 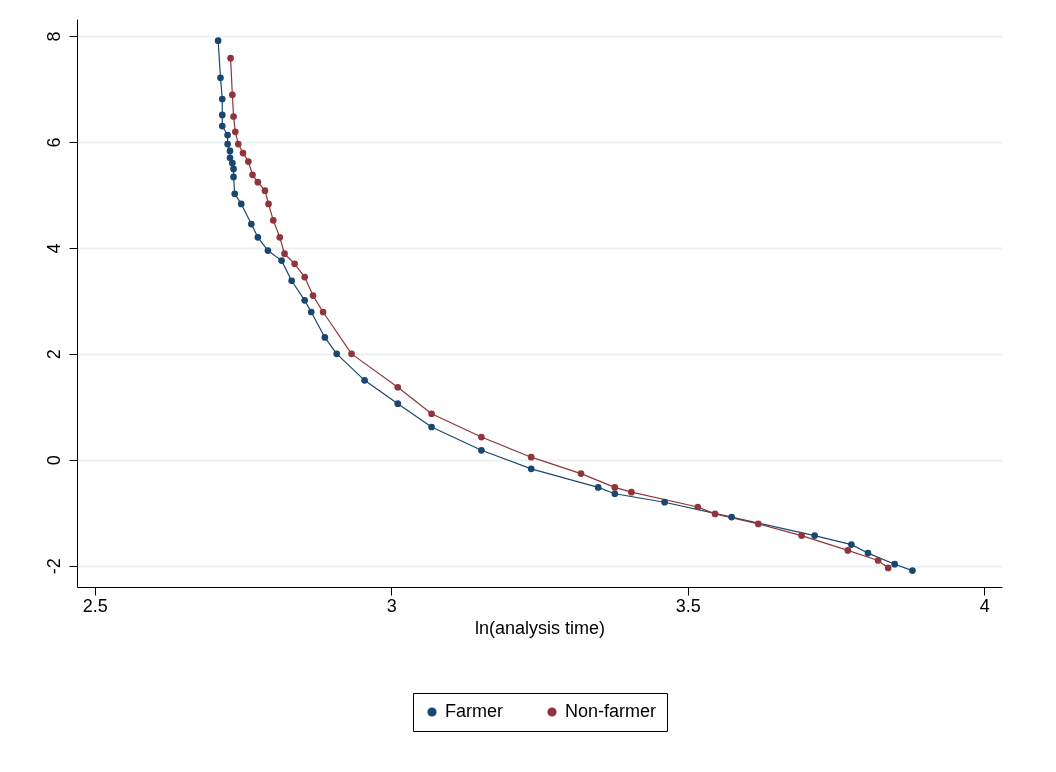 I want to click on x-tick-label: 4, so click(x=984, y=605).